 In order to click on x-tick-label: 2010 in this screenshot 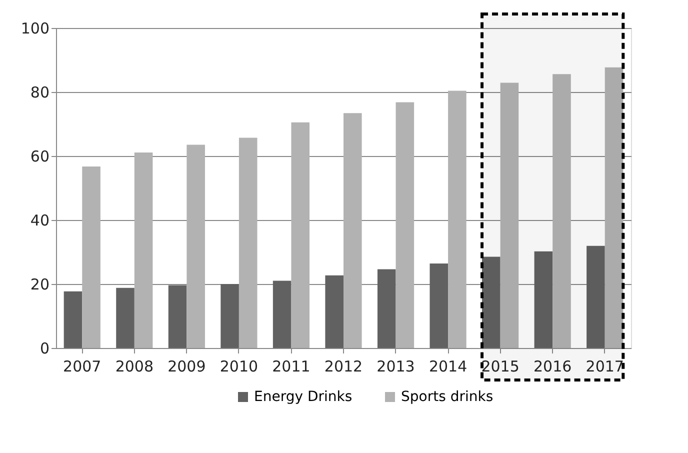, I will do `click(239, 367)`.